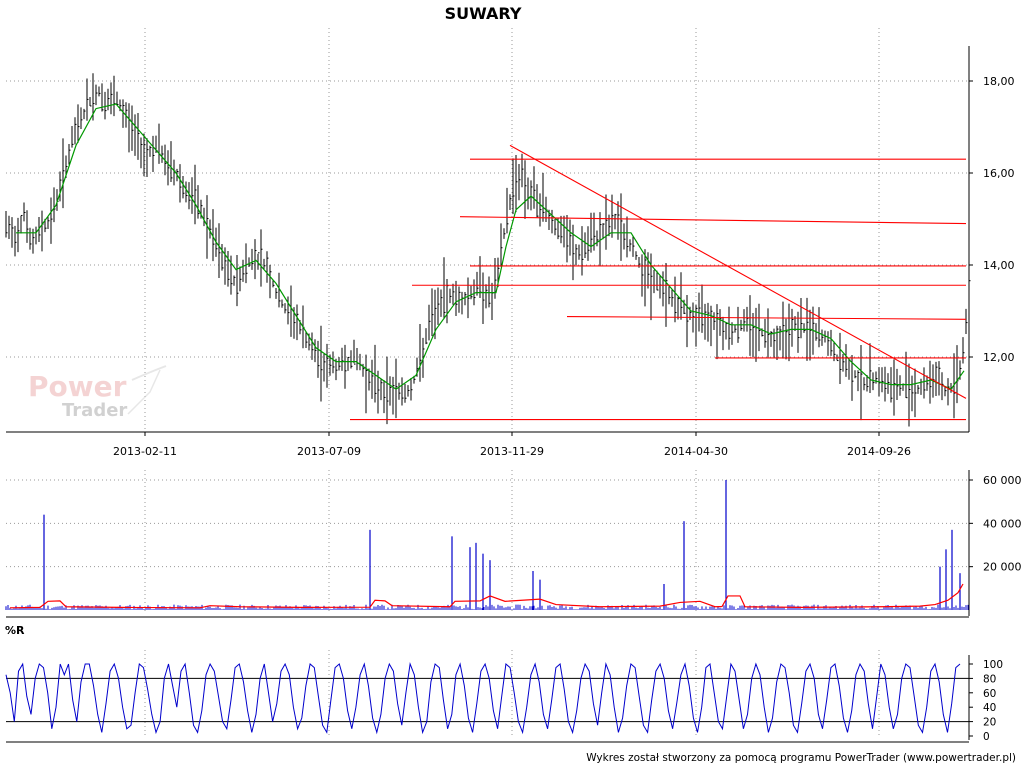  Describe the element at coordinates (989, 694) in the screenshot. I see `wr-y-tick-label: 60` at that location.